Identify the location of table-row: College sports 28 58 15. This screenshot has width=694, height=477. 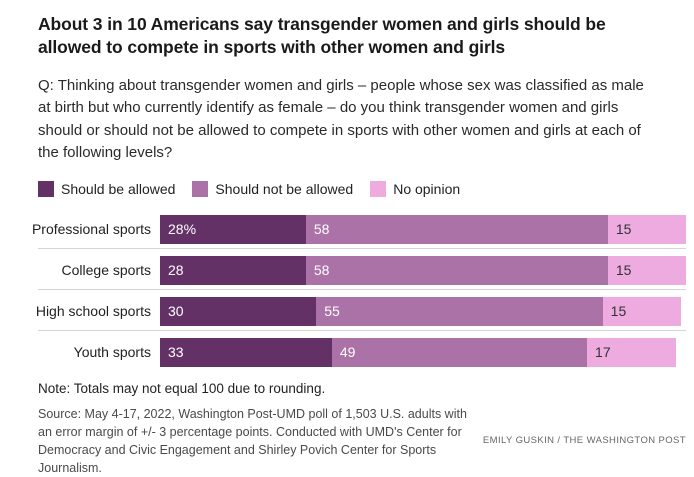
(362, 270).